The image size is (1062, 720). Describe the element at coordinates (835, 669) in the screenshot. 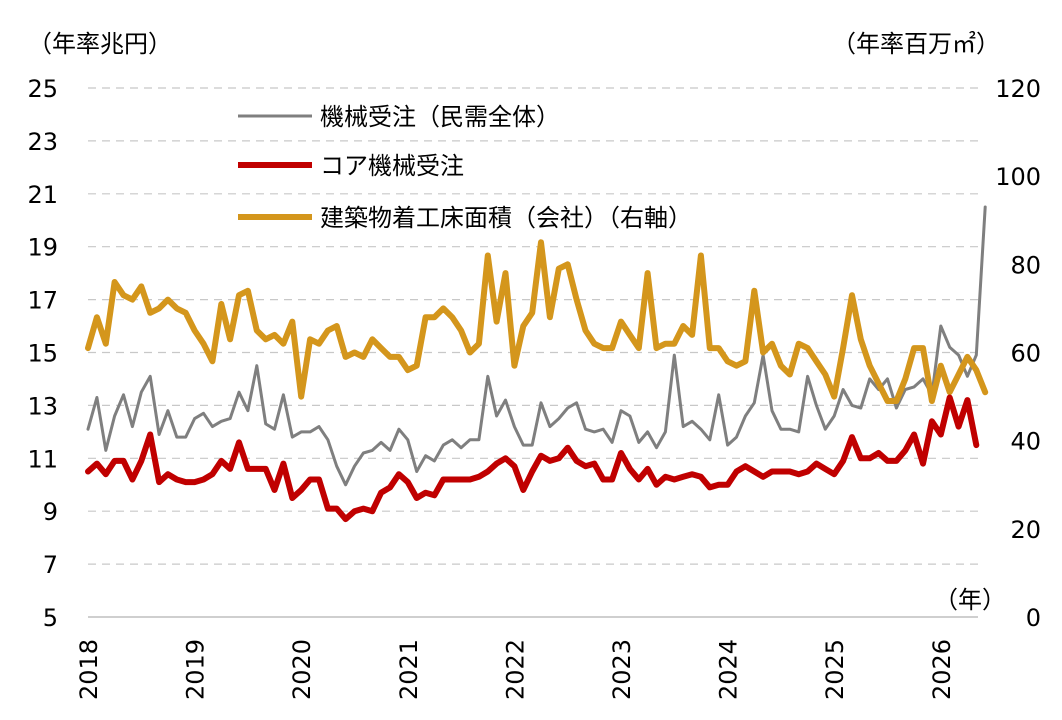

I see `x-tick-label: 2025` at that location.